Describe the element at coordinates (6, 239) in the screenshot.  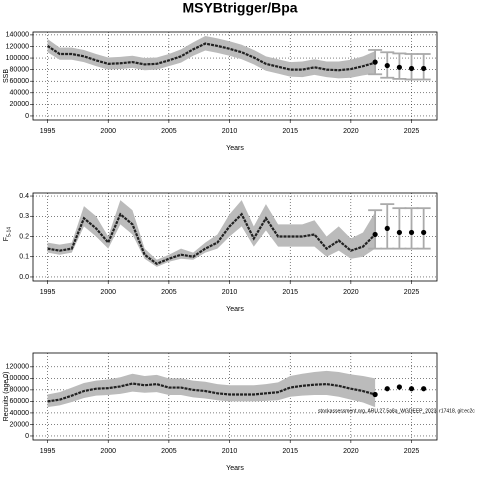
I see `y-axis-label: F` at that location.